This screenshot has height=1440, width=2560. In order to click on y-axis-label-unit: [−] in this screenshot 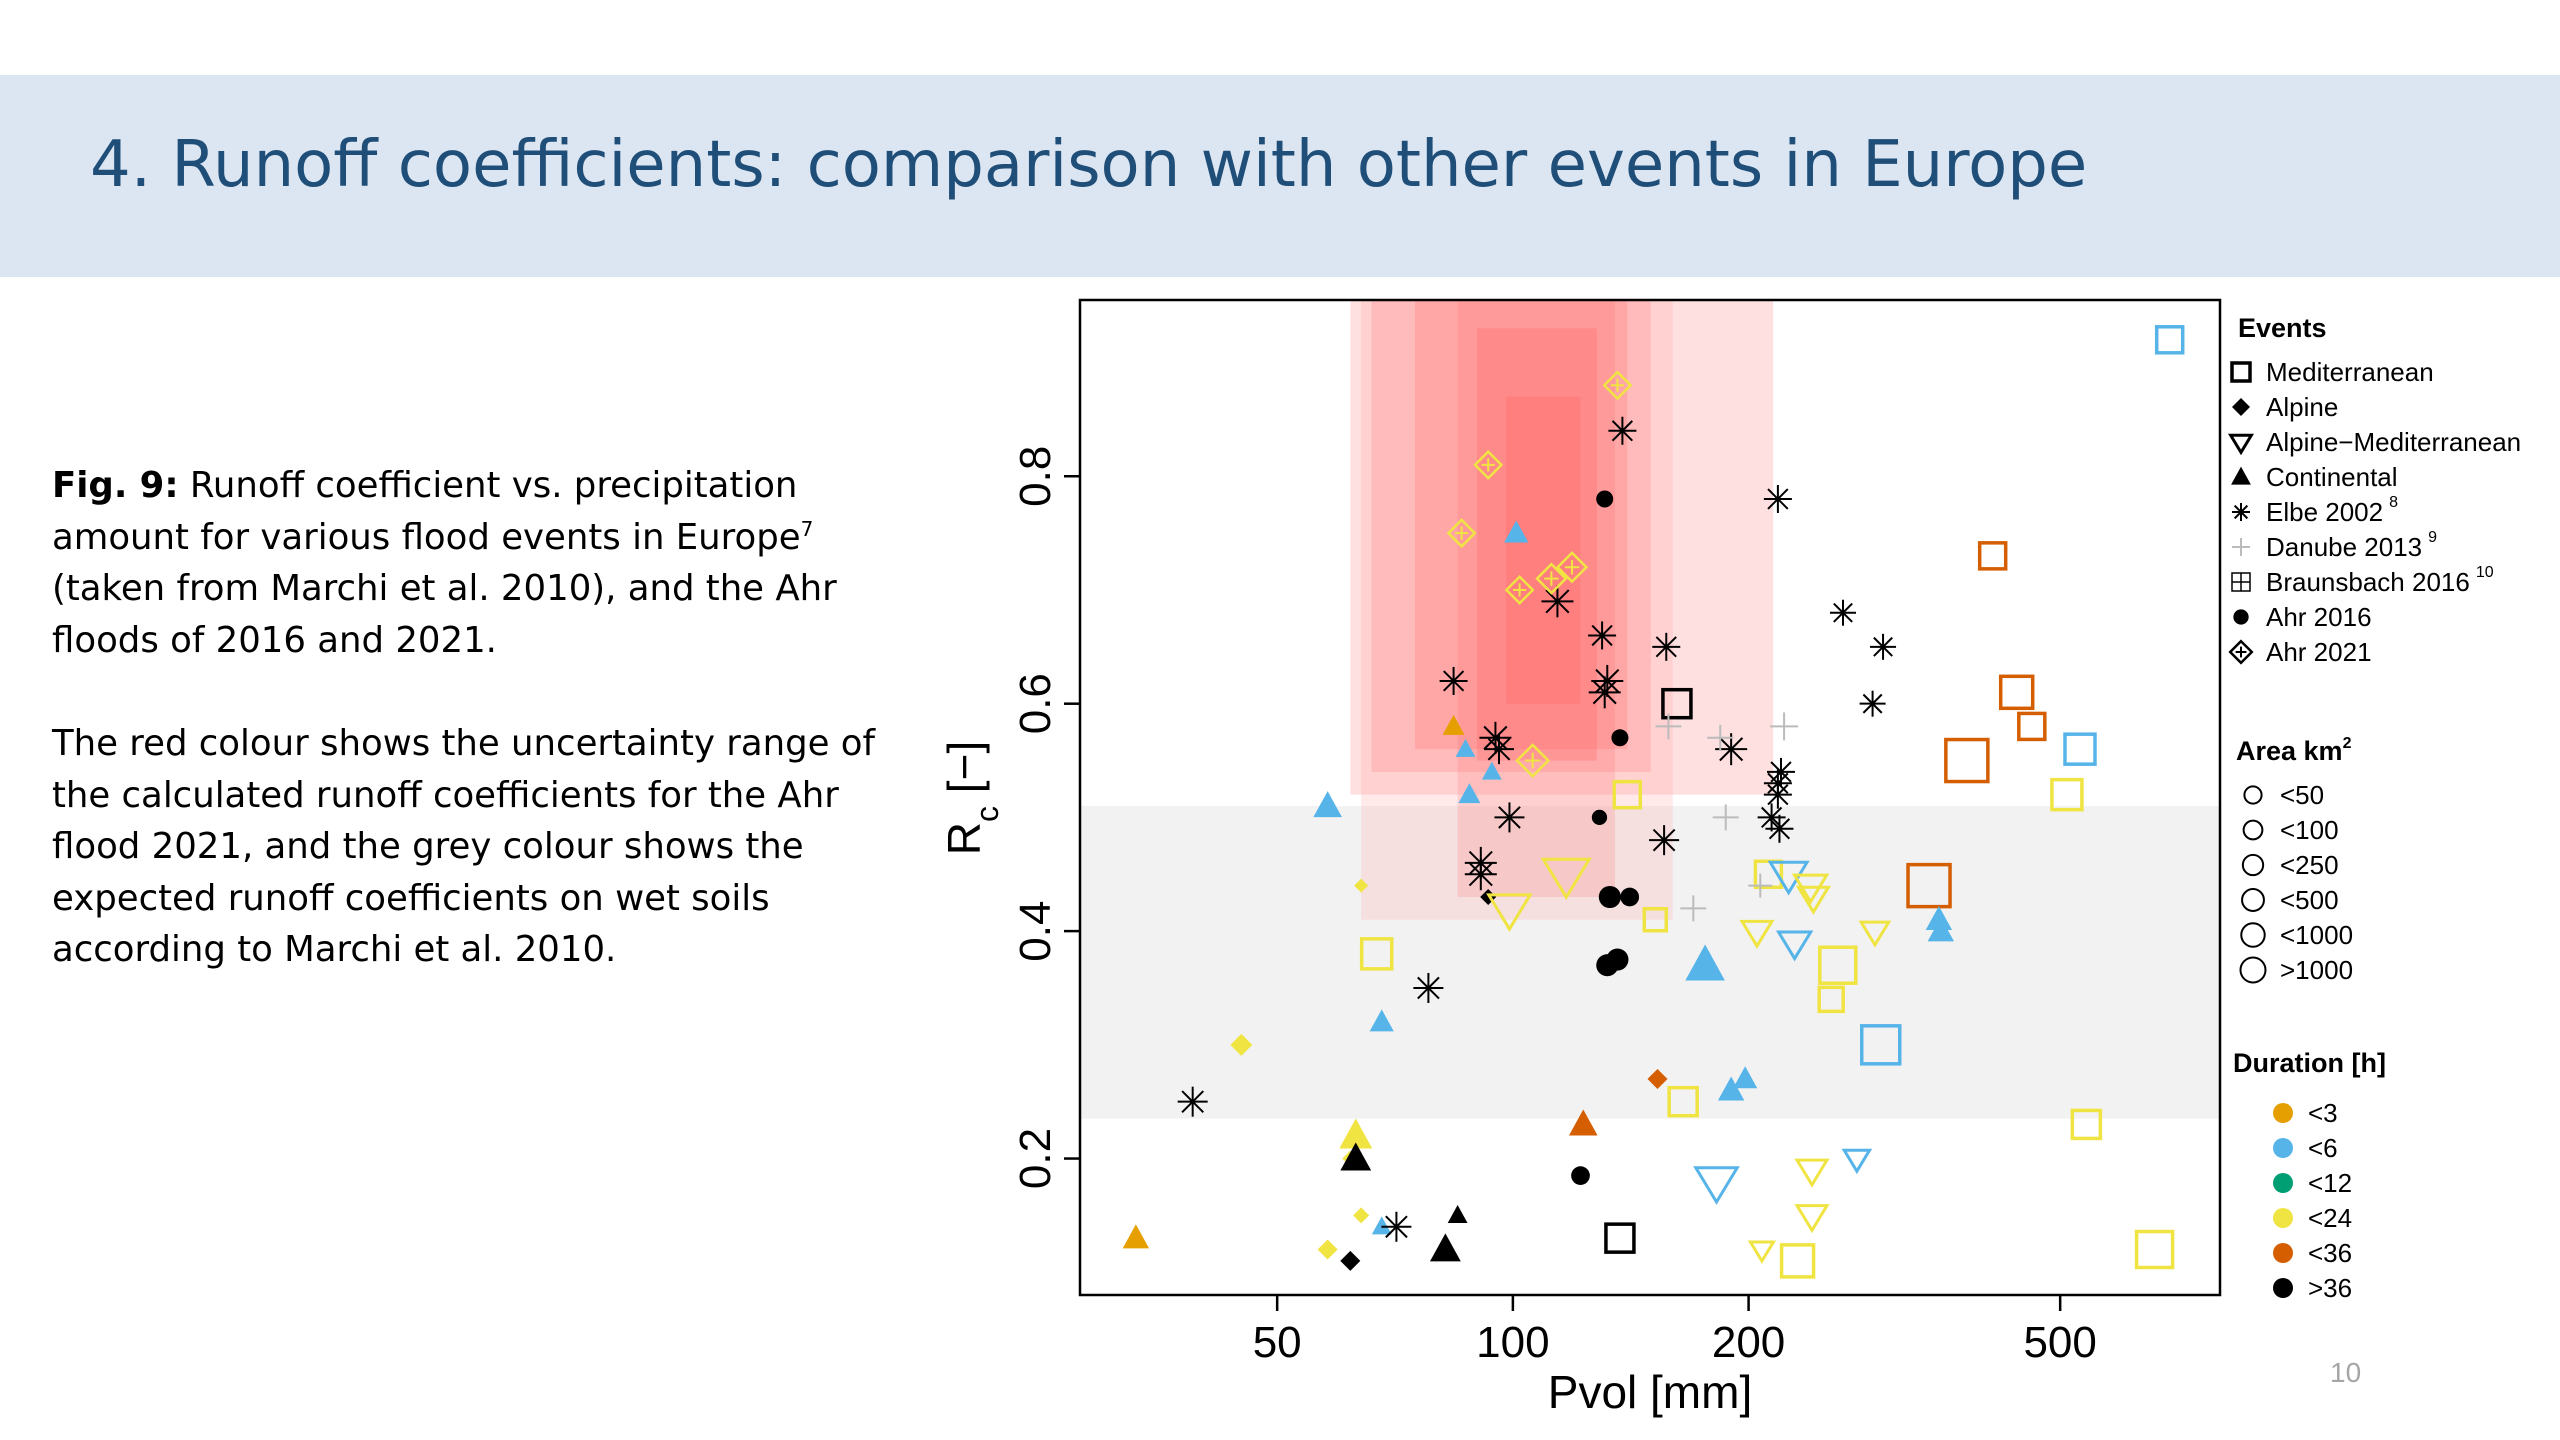, I will do `click(964, 773)`.